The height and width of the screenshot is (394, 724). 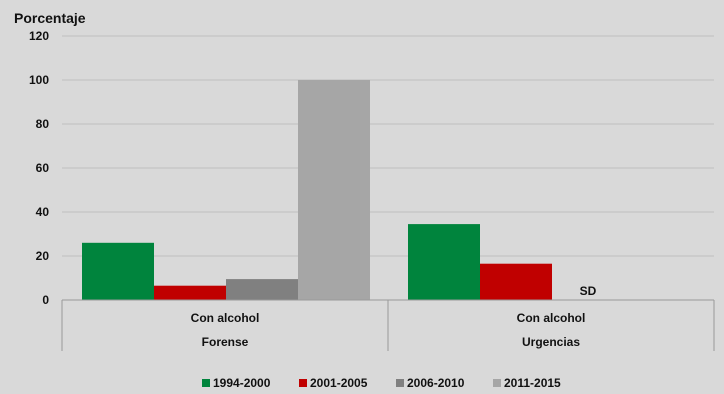 I want to click on no-data-label: SD, so click(x=588, y=291).